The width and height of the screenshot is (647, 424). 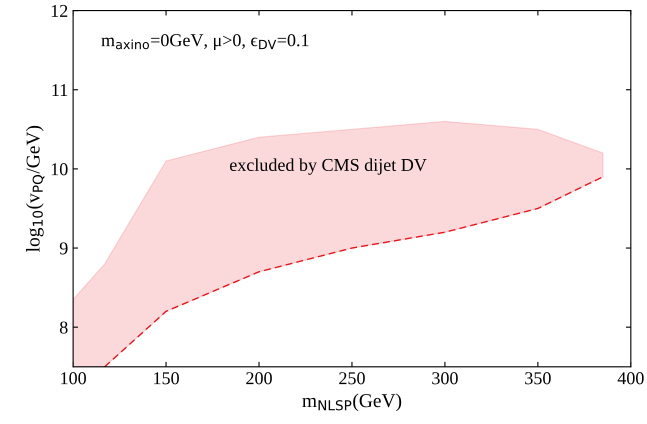 What do you see at coordinates (60, 90) in the screenshot?
I see `y-tick-label: 11` at bounding box center [60, 90].